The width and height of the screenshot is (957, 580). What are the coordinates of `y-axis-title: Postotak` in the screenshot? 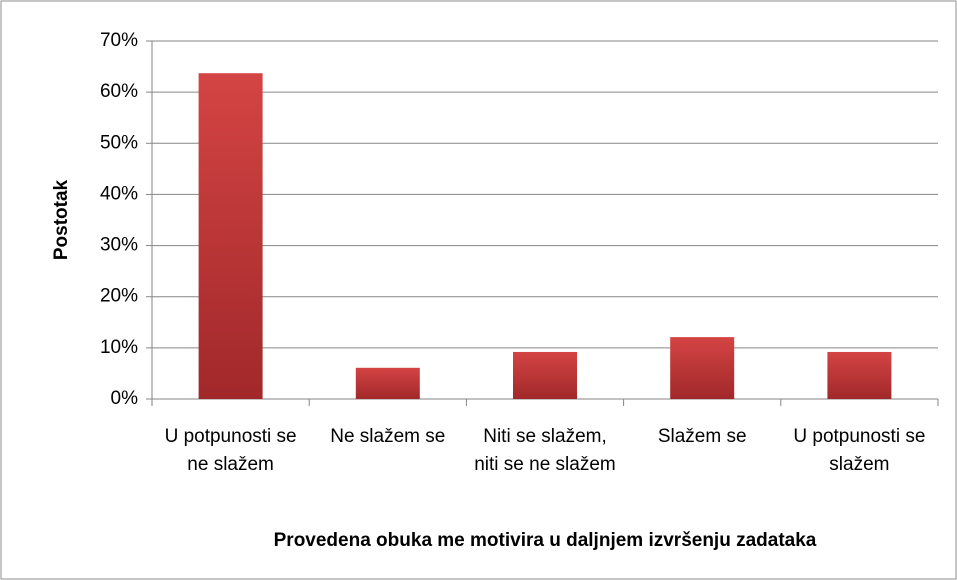 It's located at (61, 219).